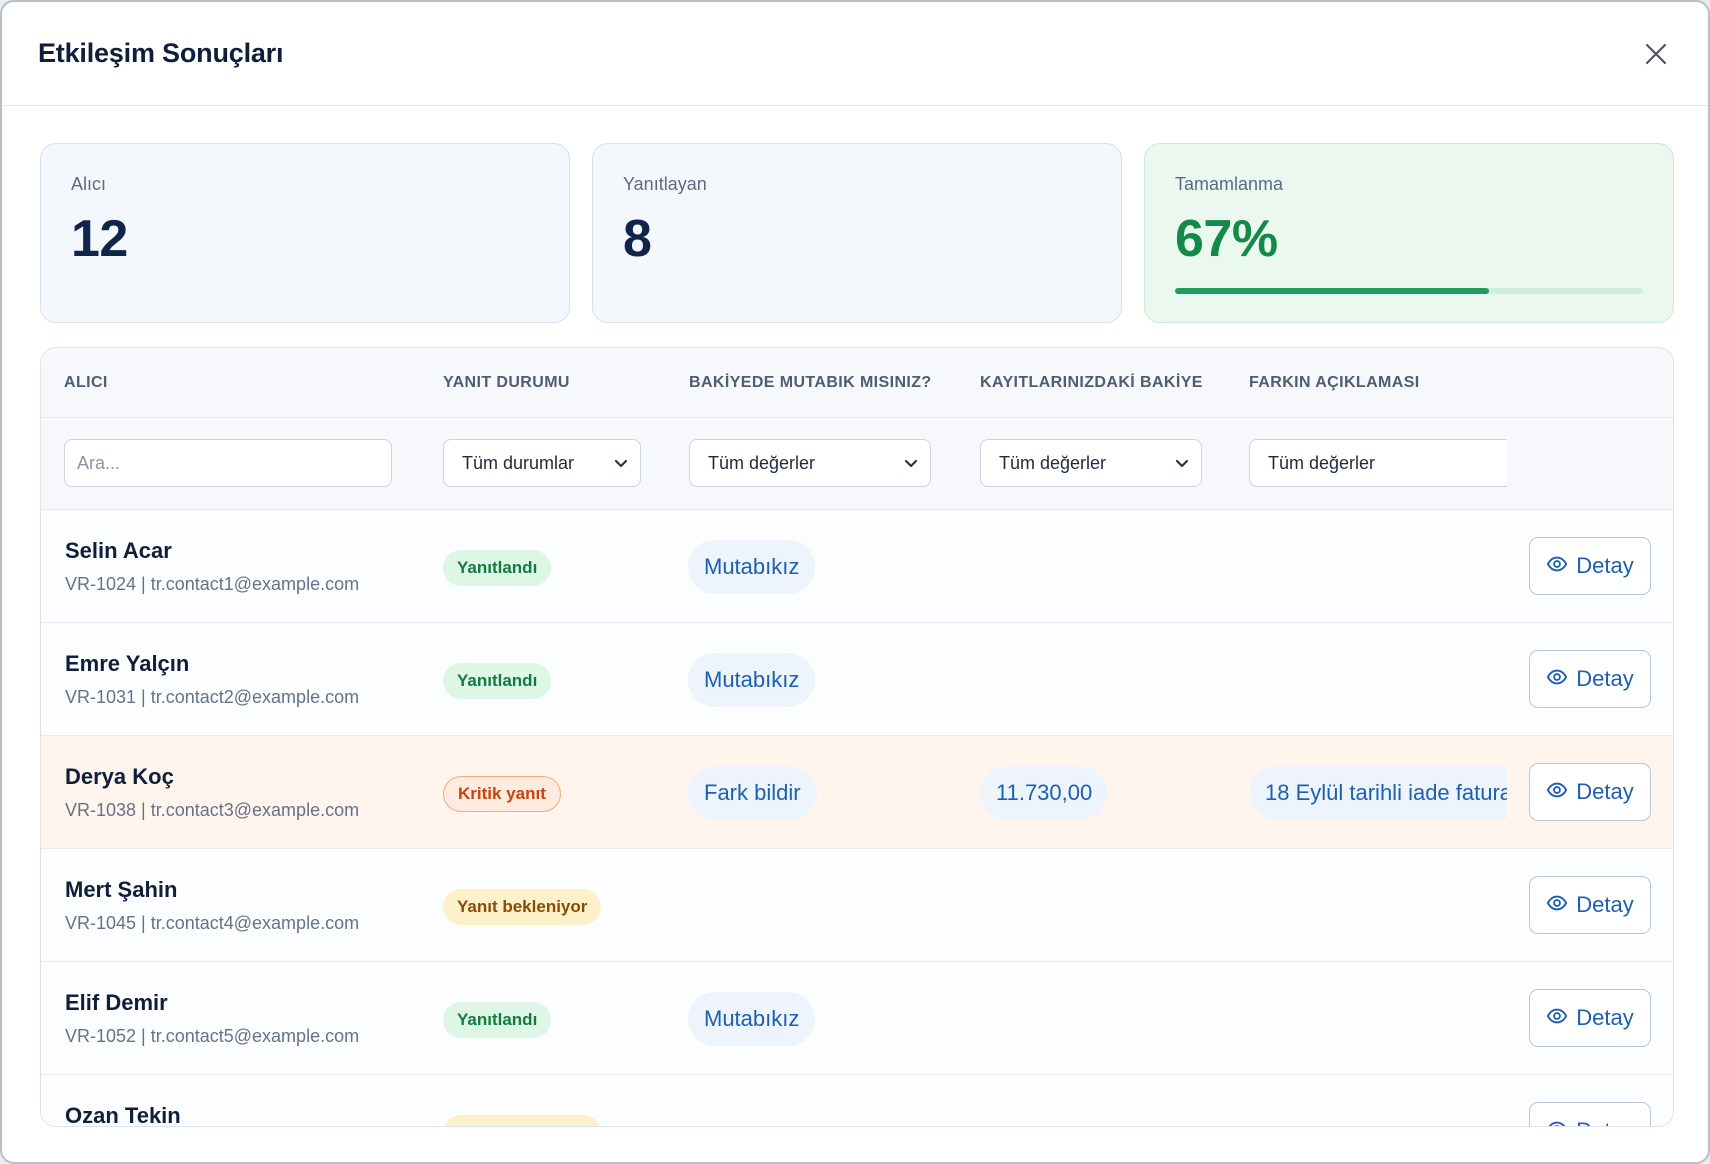 The height and width of the screenshot is (1164, 1710). I want to click on balance-pill: 11.730,00, so click(1044, 793).